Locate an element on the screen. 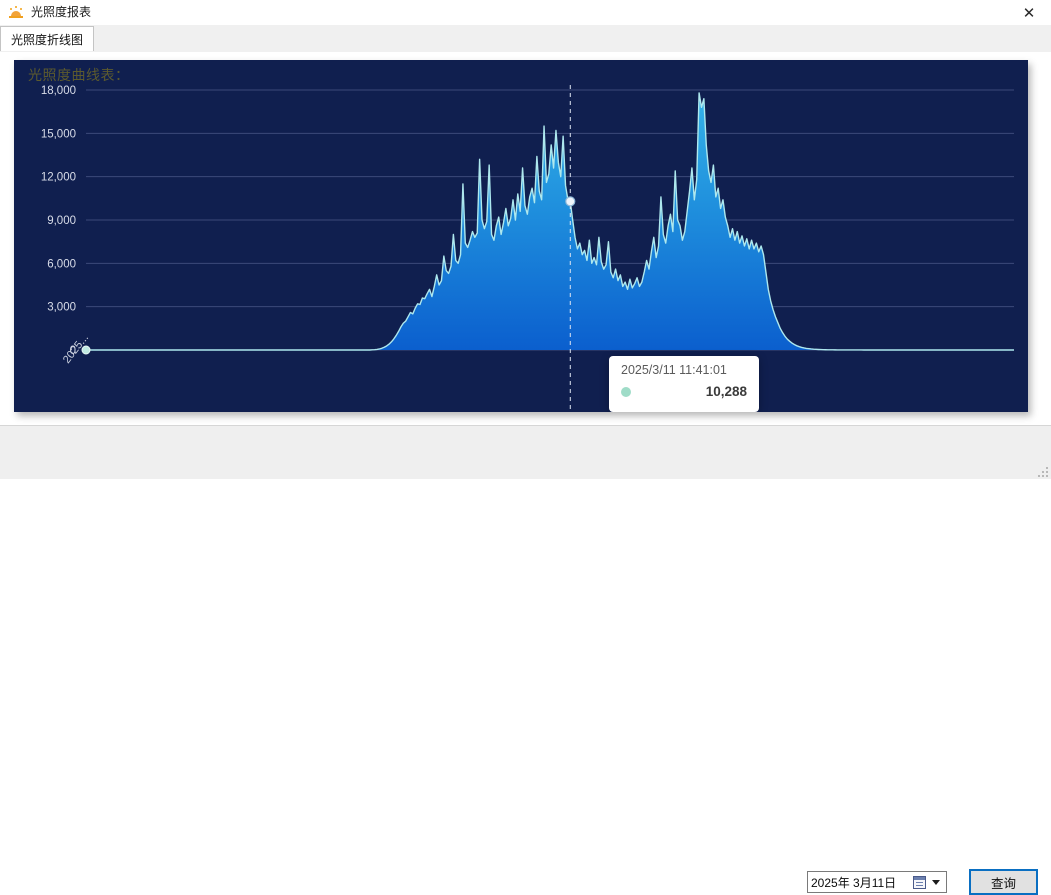 This screenshot has width=1051, height=895. hover-point-marker is located at coordinates (570, 201).